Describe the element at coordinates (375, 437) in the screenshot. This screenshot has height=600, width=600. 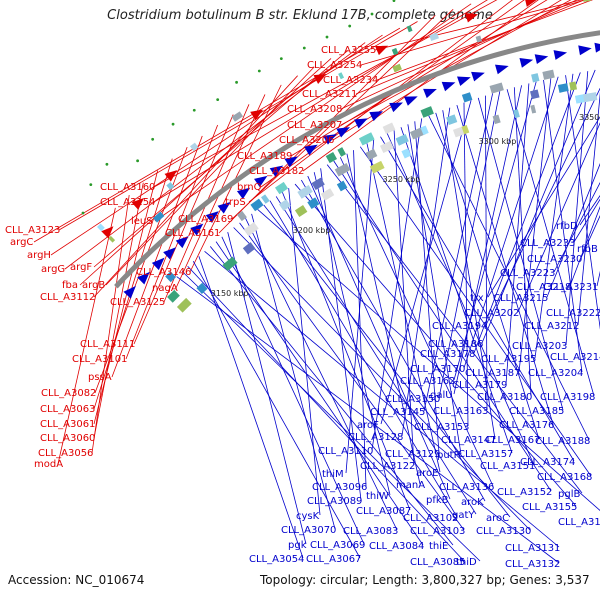
I see `reverse-gene-label: CLL_A3128` at that location.